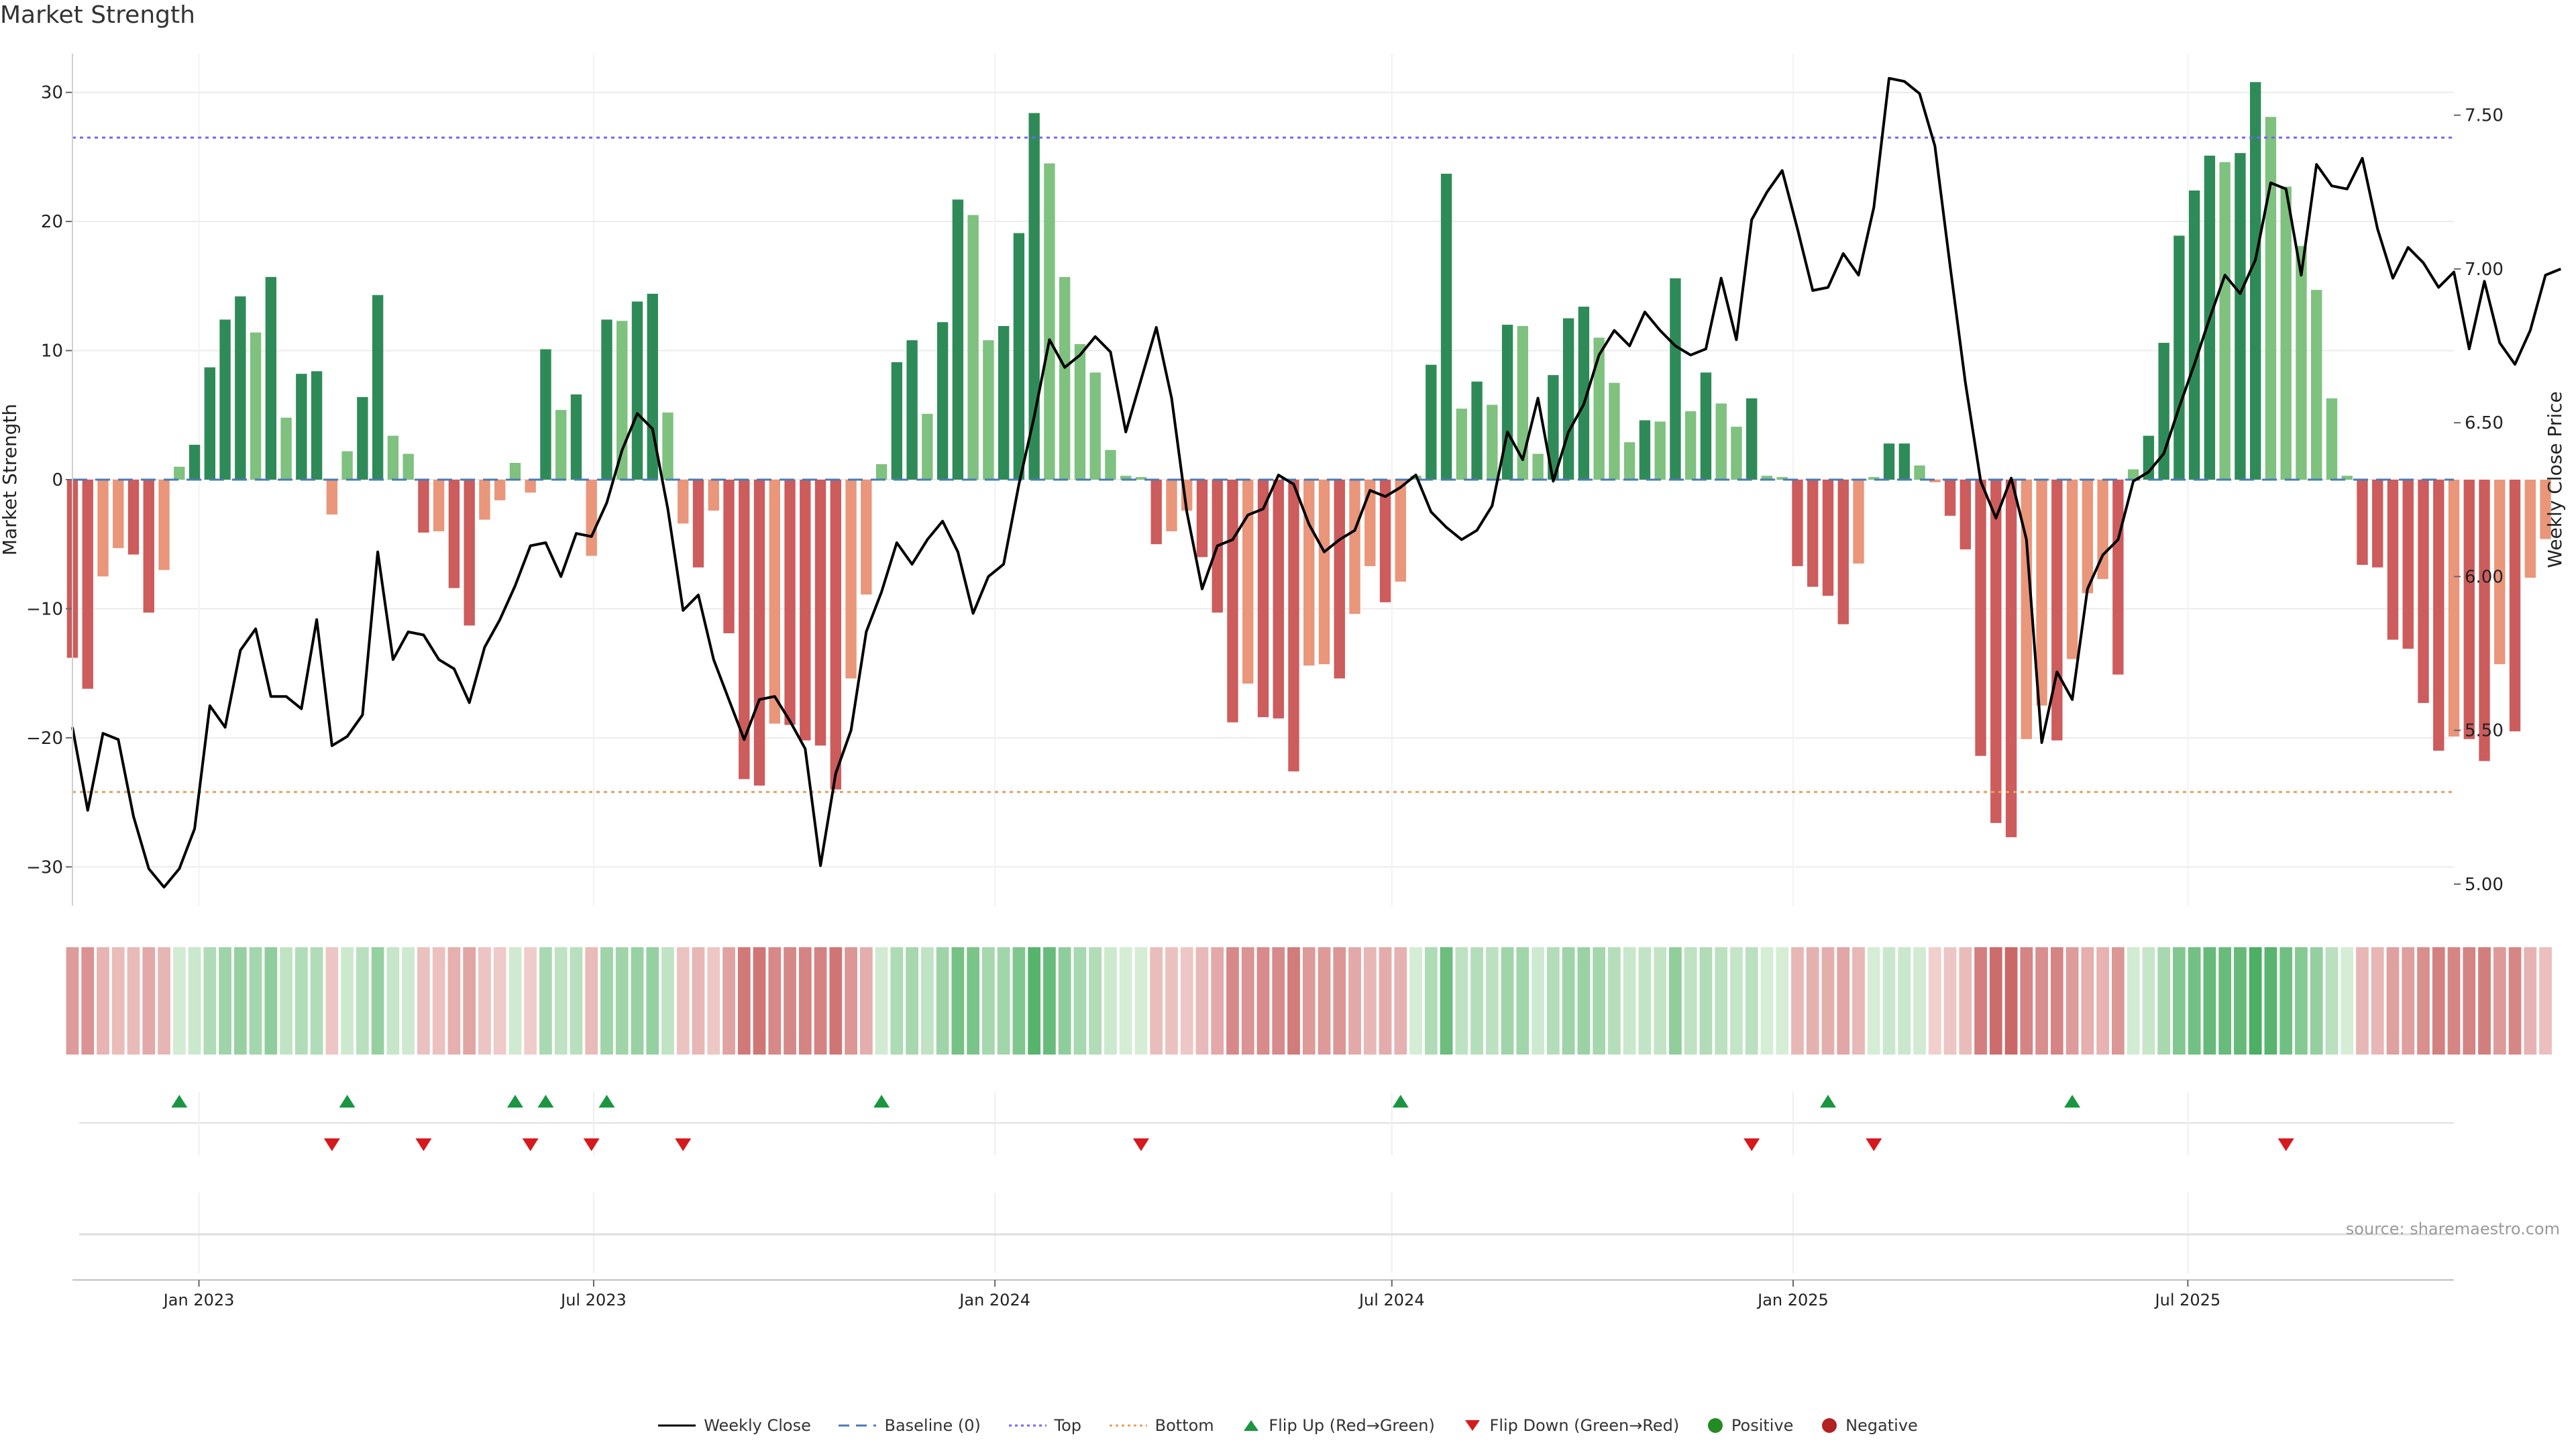 Image resolution: width=2576 pixels, height=1449 pixels. I want to click on legend-flip-up: Flip Up (Red→Green), so click(1338, 1425).